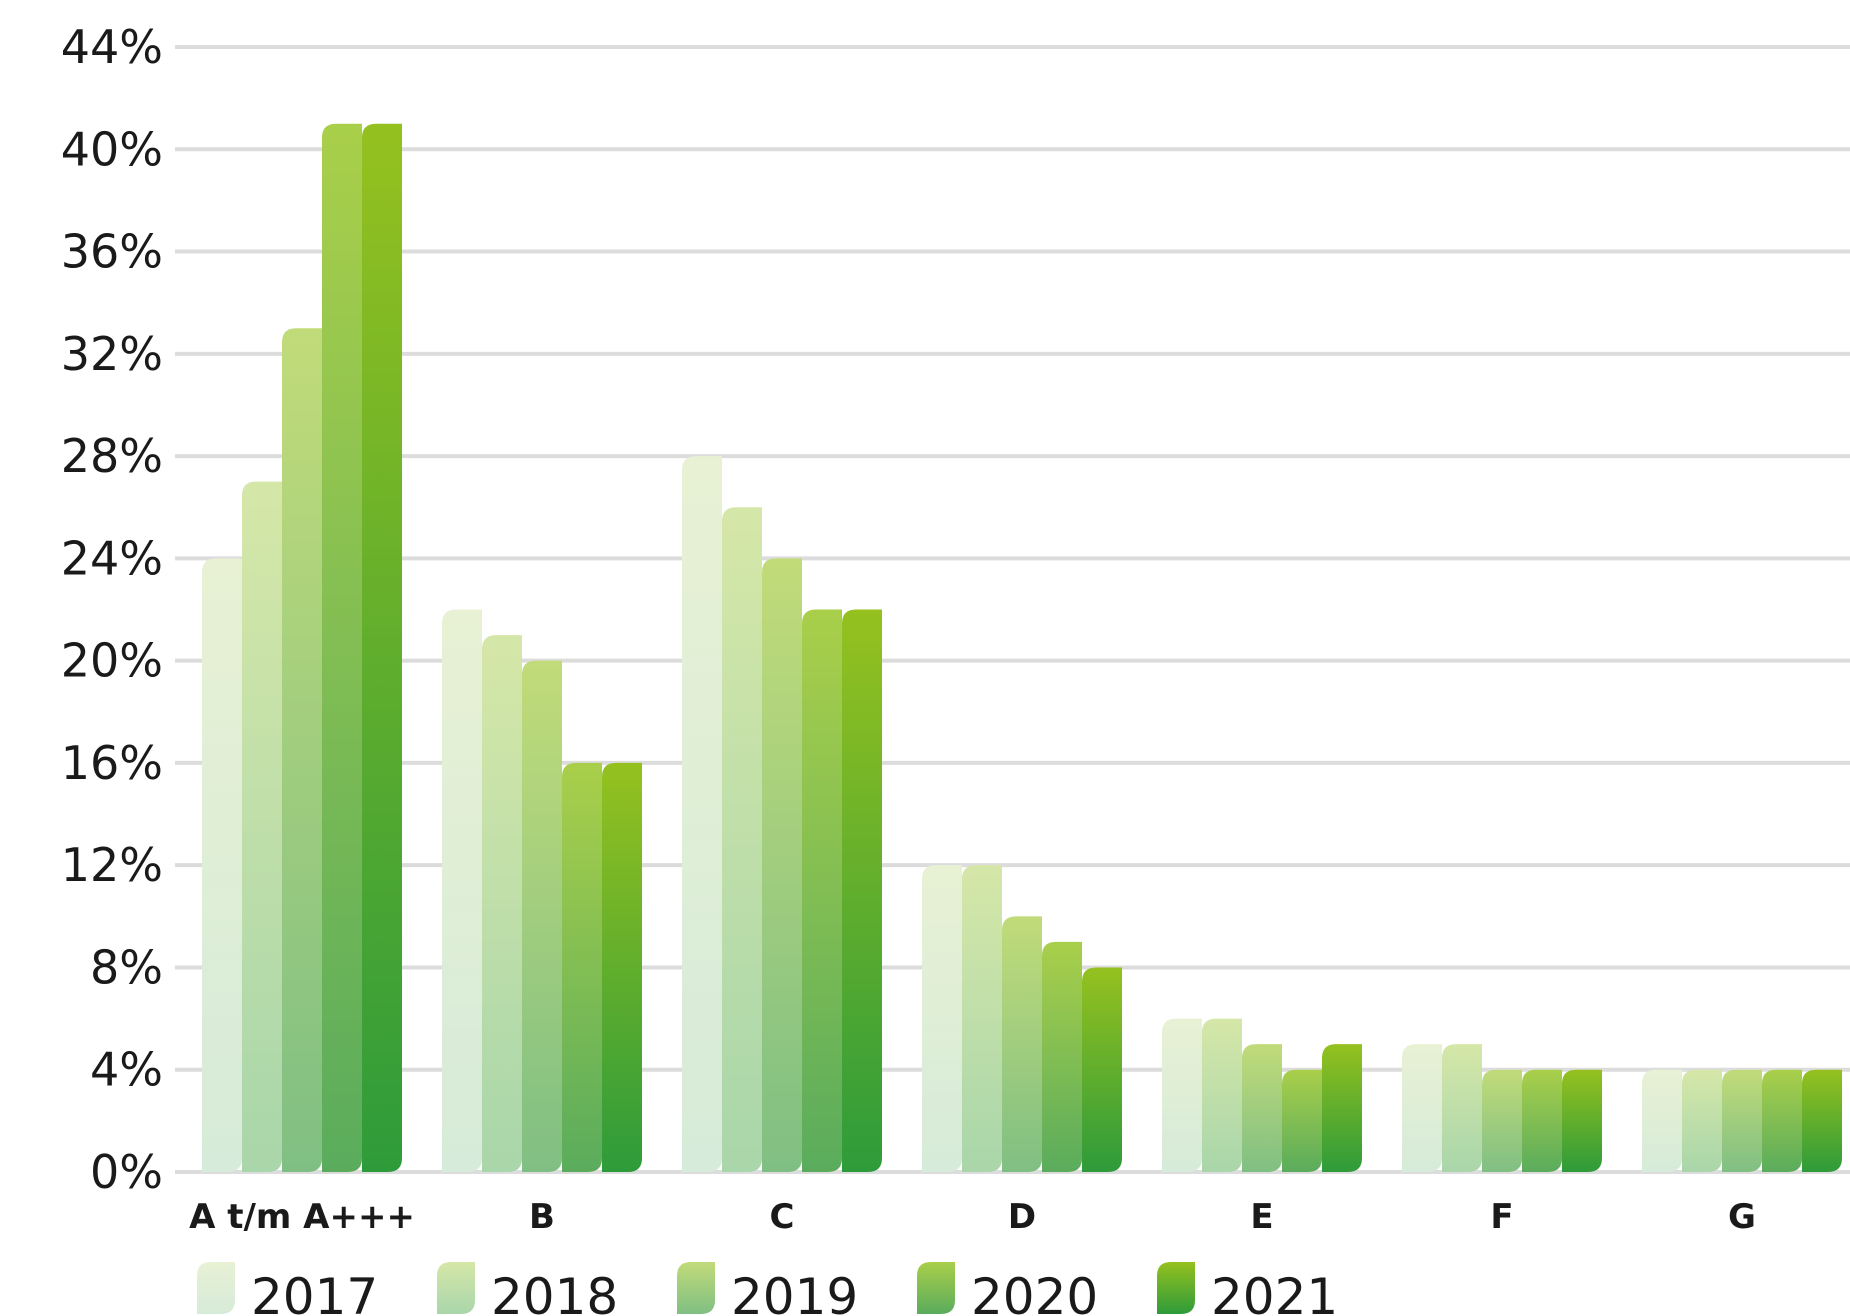 The image size is (1850, 1316). I want to click on x-category-label: D, so click(1022, 1217).